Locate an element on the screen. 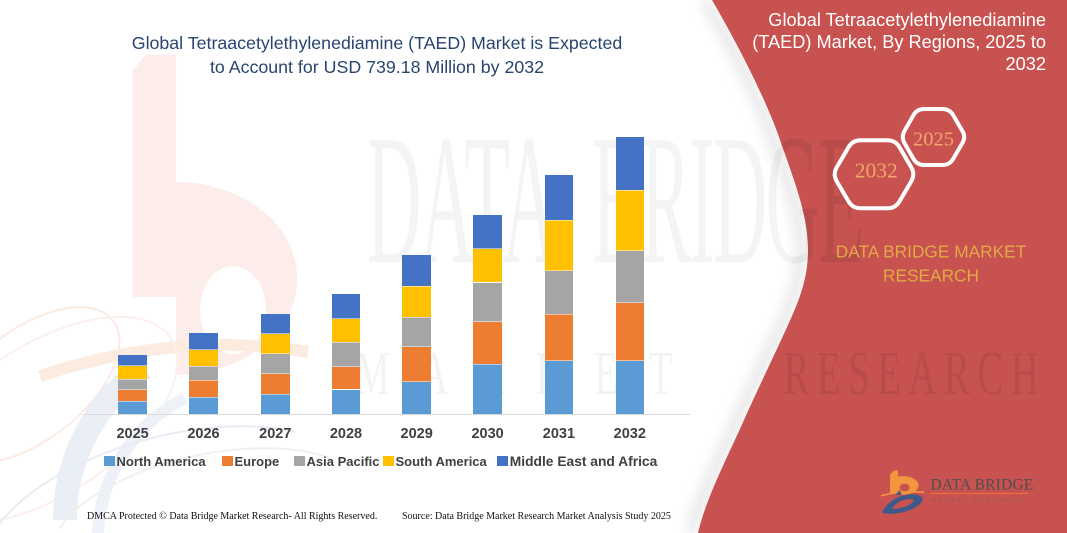  svg-text: DATA BRIDGE is located at coordinates (981, 485).